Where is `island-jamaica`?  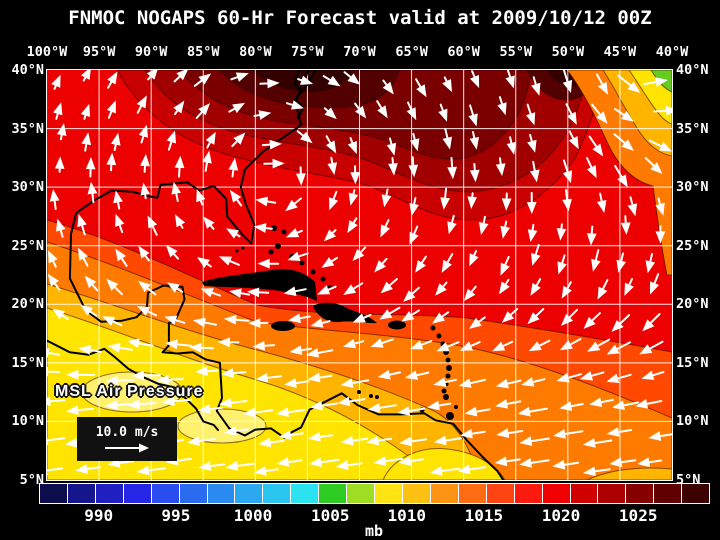 island-jamaica is located at coordinates (283, 326).